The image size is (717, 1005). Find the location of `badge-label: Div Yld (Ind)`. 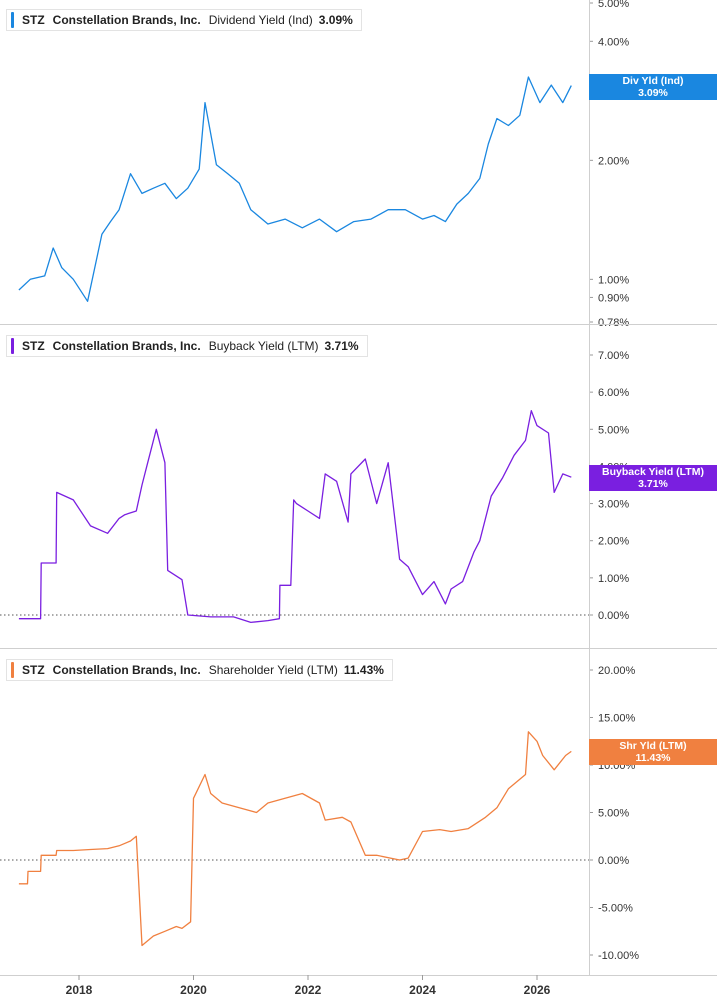

badge-label: Div Yld (Ind) is located at coordinates (653, 81).